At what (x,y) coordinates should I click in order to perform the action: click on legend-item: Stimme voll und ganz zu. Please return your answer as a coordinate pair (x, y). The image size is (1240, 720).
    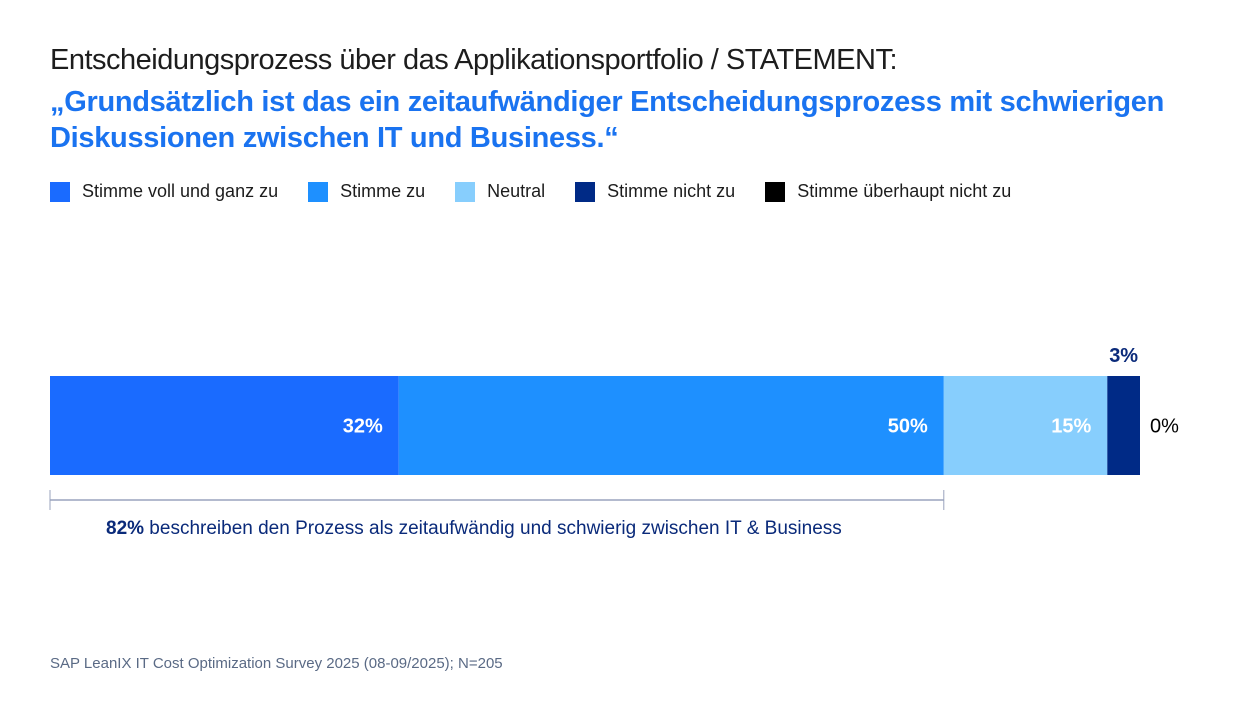
    Looking at the image, I should click on (164, 191).